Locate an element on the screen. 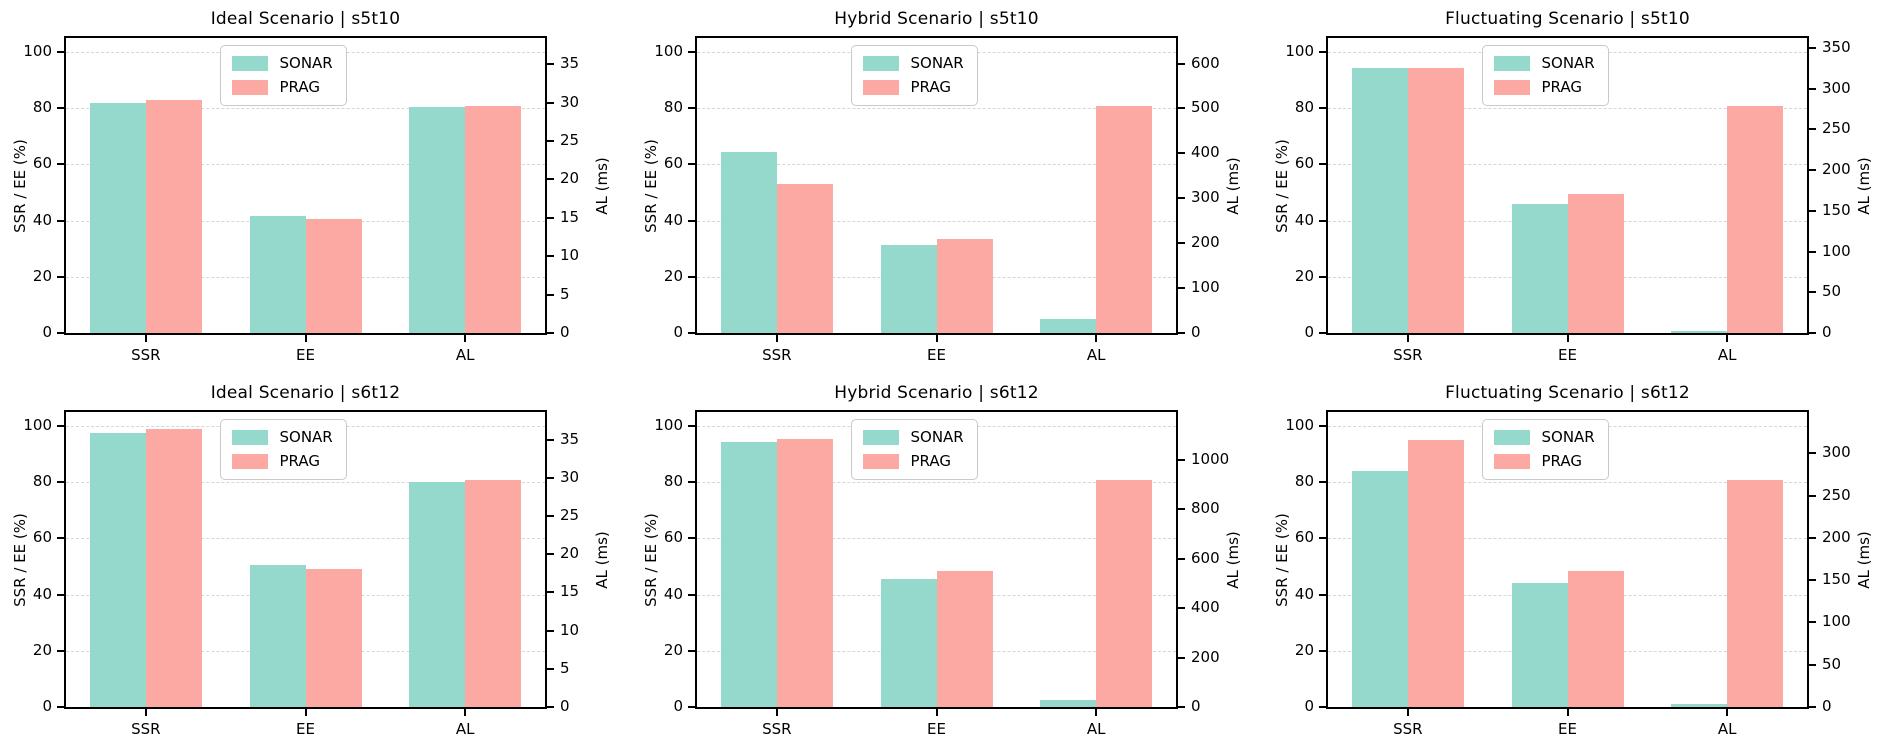 The width and height of the screenshot is (1893, 748). y-right-tick-label: 10 is located at coordinates (570, 255).